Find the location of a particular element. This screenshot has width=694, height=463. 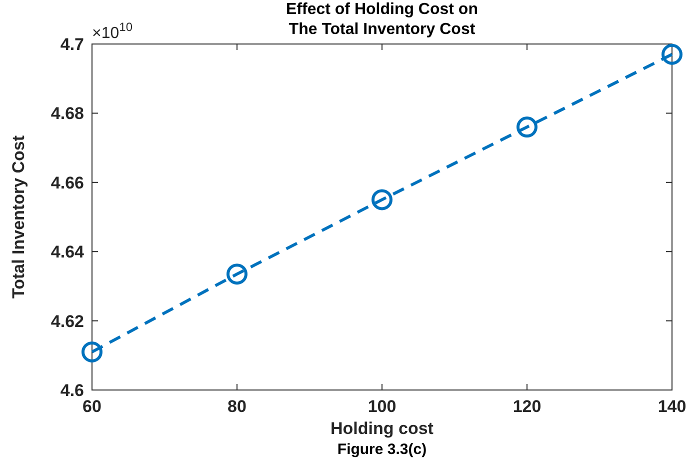

x-tick-label: 100 is located at coordinates (382, 406).